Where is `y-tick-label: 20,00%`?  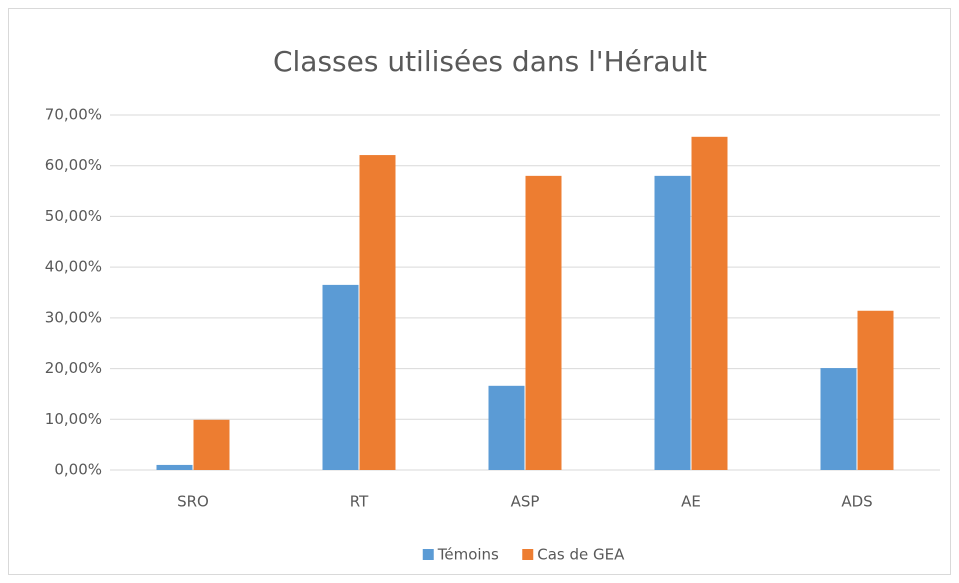 y-tick-label: 20,00% is located at coordinates (73, 368).